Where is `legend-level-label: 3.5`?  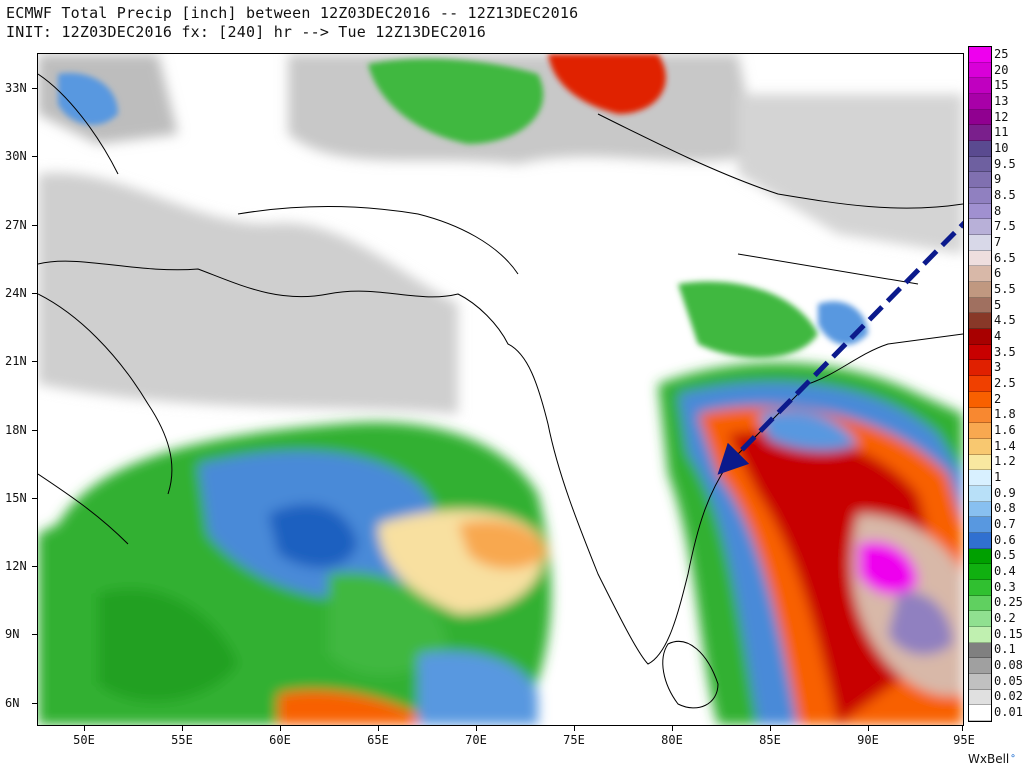 legend-level-label: 3.5 is located at coordinates (1005, 351).